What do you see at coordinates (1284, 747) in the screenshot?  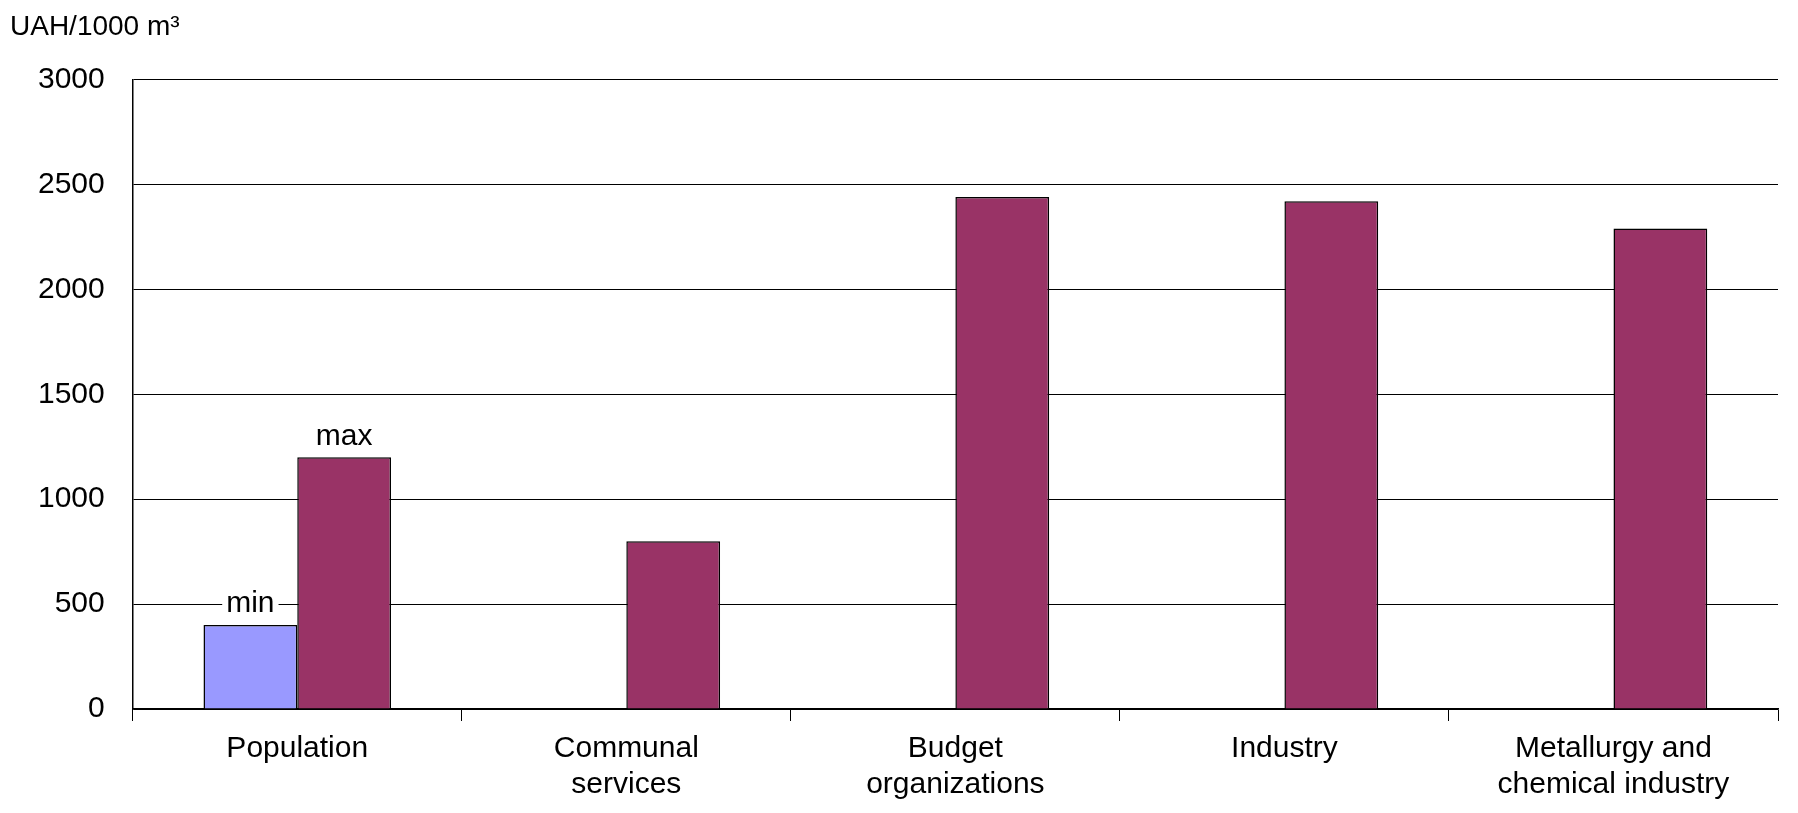 I see `x-tick-label: Industry` at bounding box center [1284, 747].